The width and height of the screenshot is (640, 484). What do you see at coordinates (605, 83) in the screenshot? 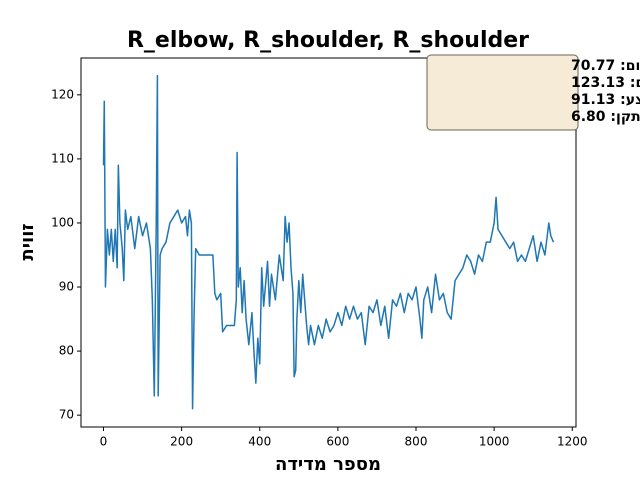
I see `stats-line: מקסימום: 123.13` at bounding box center [605, 83].